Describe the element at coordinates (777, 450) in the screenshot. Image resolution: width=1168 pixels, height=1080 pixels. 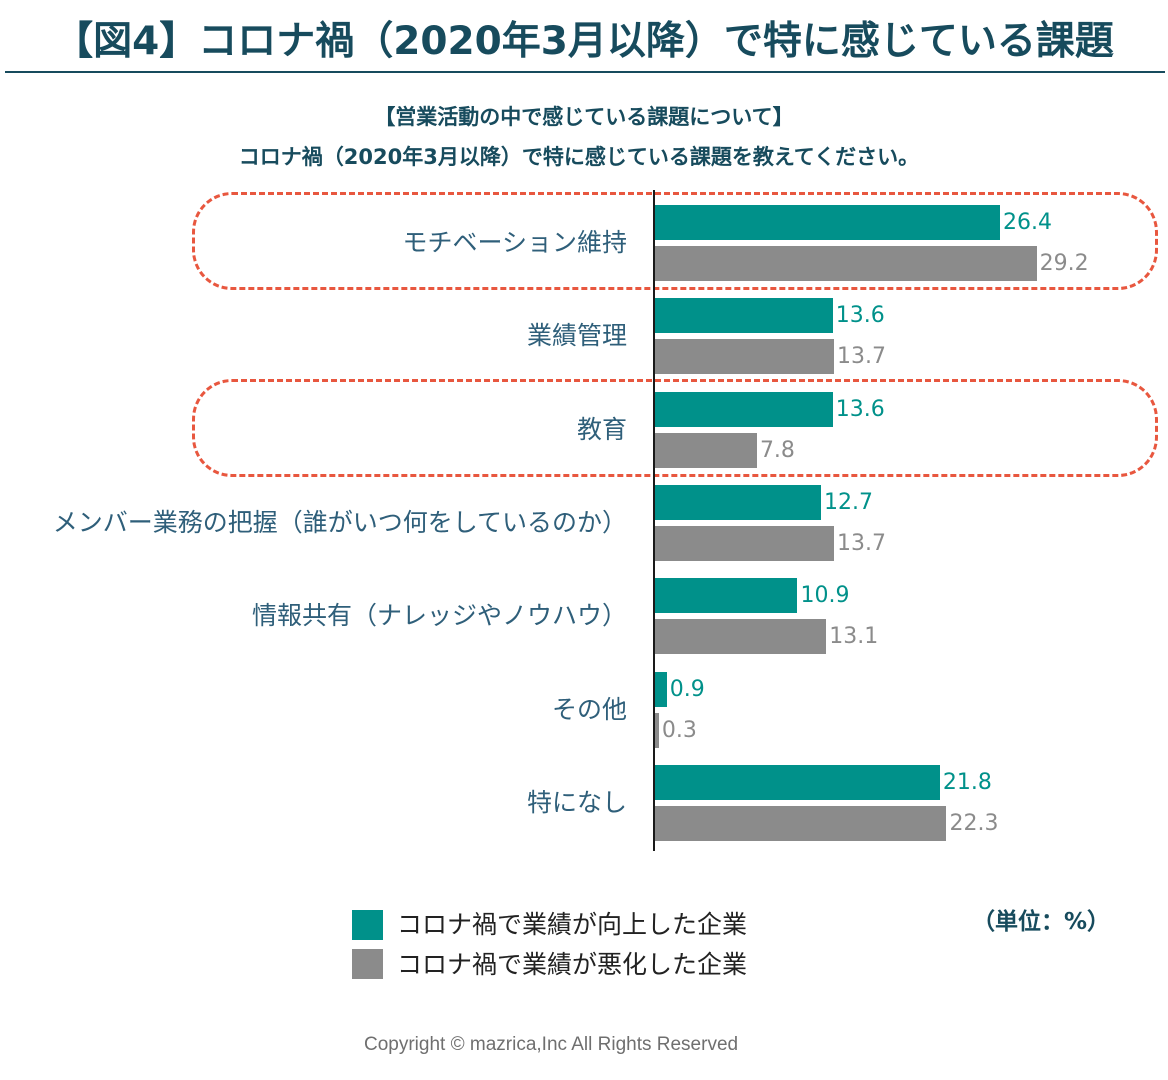
I see `value-label-worsened: 7.8` at that location.